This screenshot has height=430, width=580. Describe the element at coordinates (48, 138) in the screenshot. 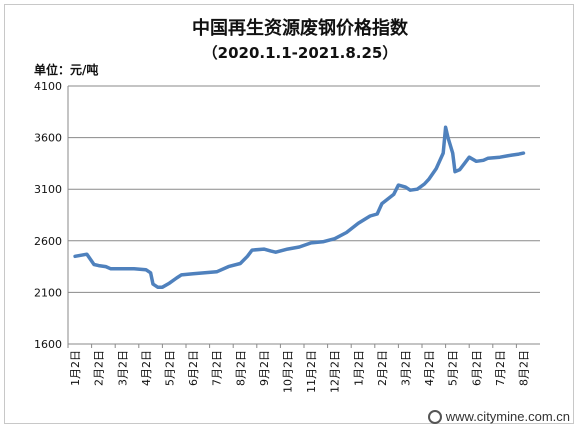

I see `y-tick-label: 3600` at that location.